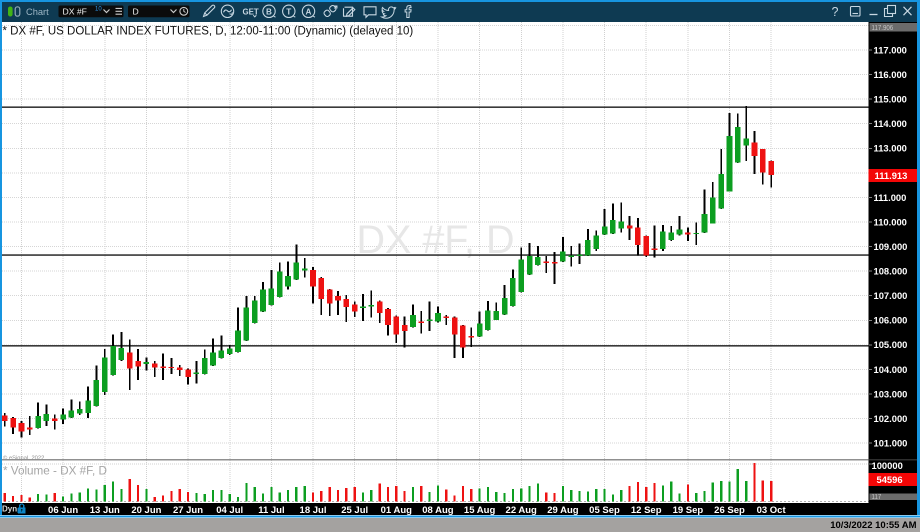  Describe the element at coordinates (890, 49) in the screenshot. I see `svg-text: 117.000` at that location.